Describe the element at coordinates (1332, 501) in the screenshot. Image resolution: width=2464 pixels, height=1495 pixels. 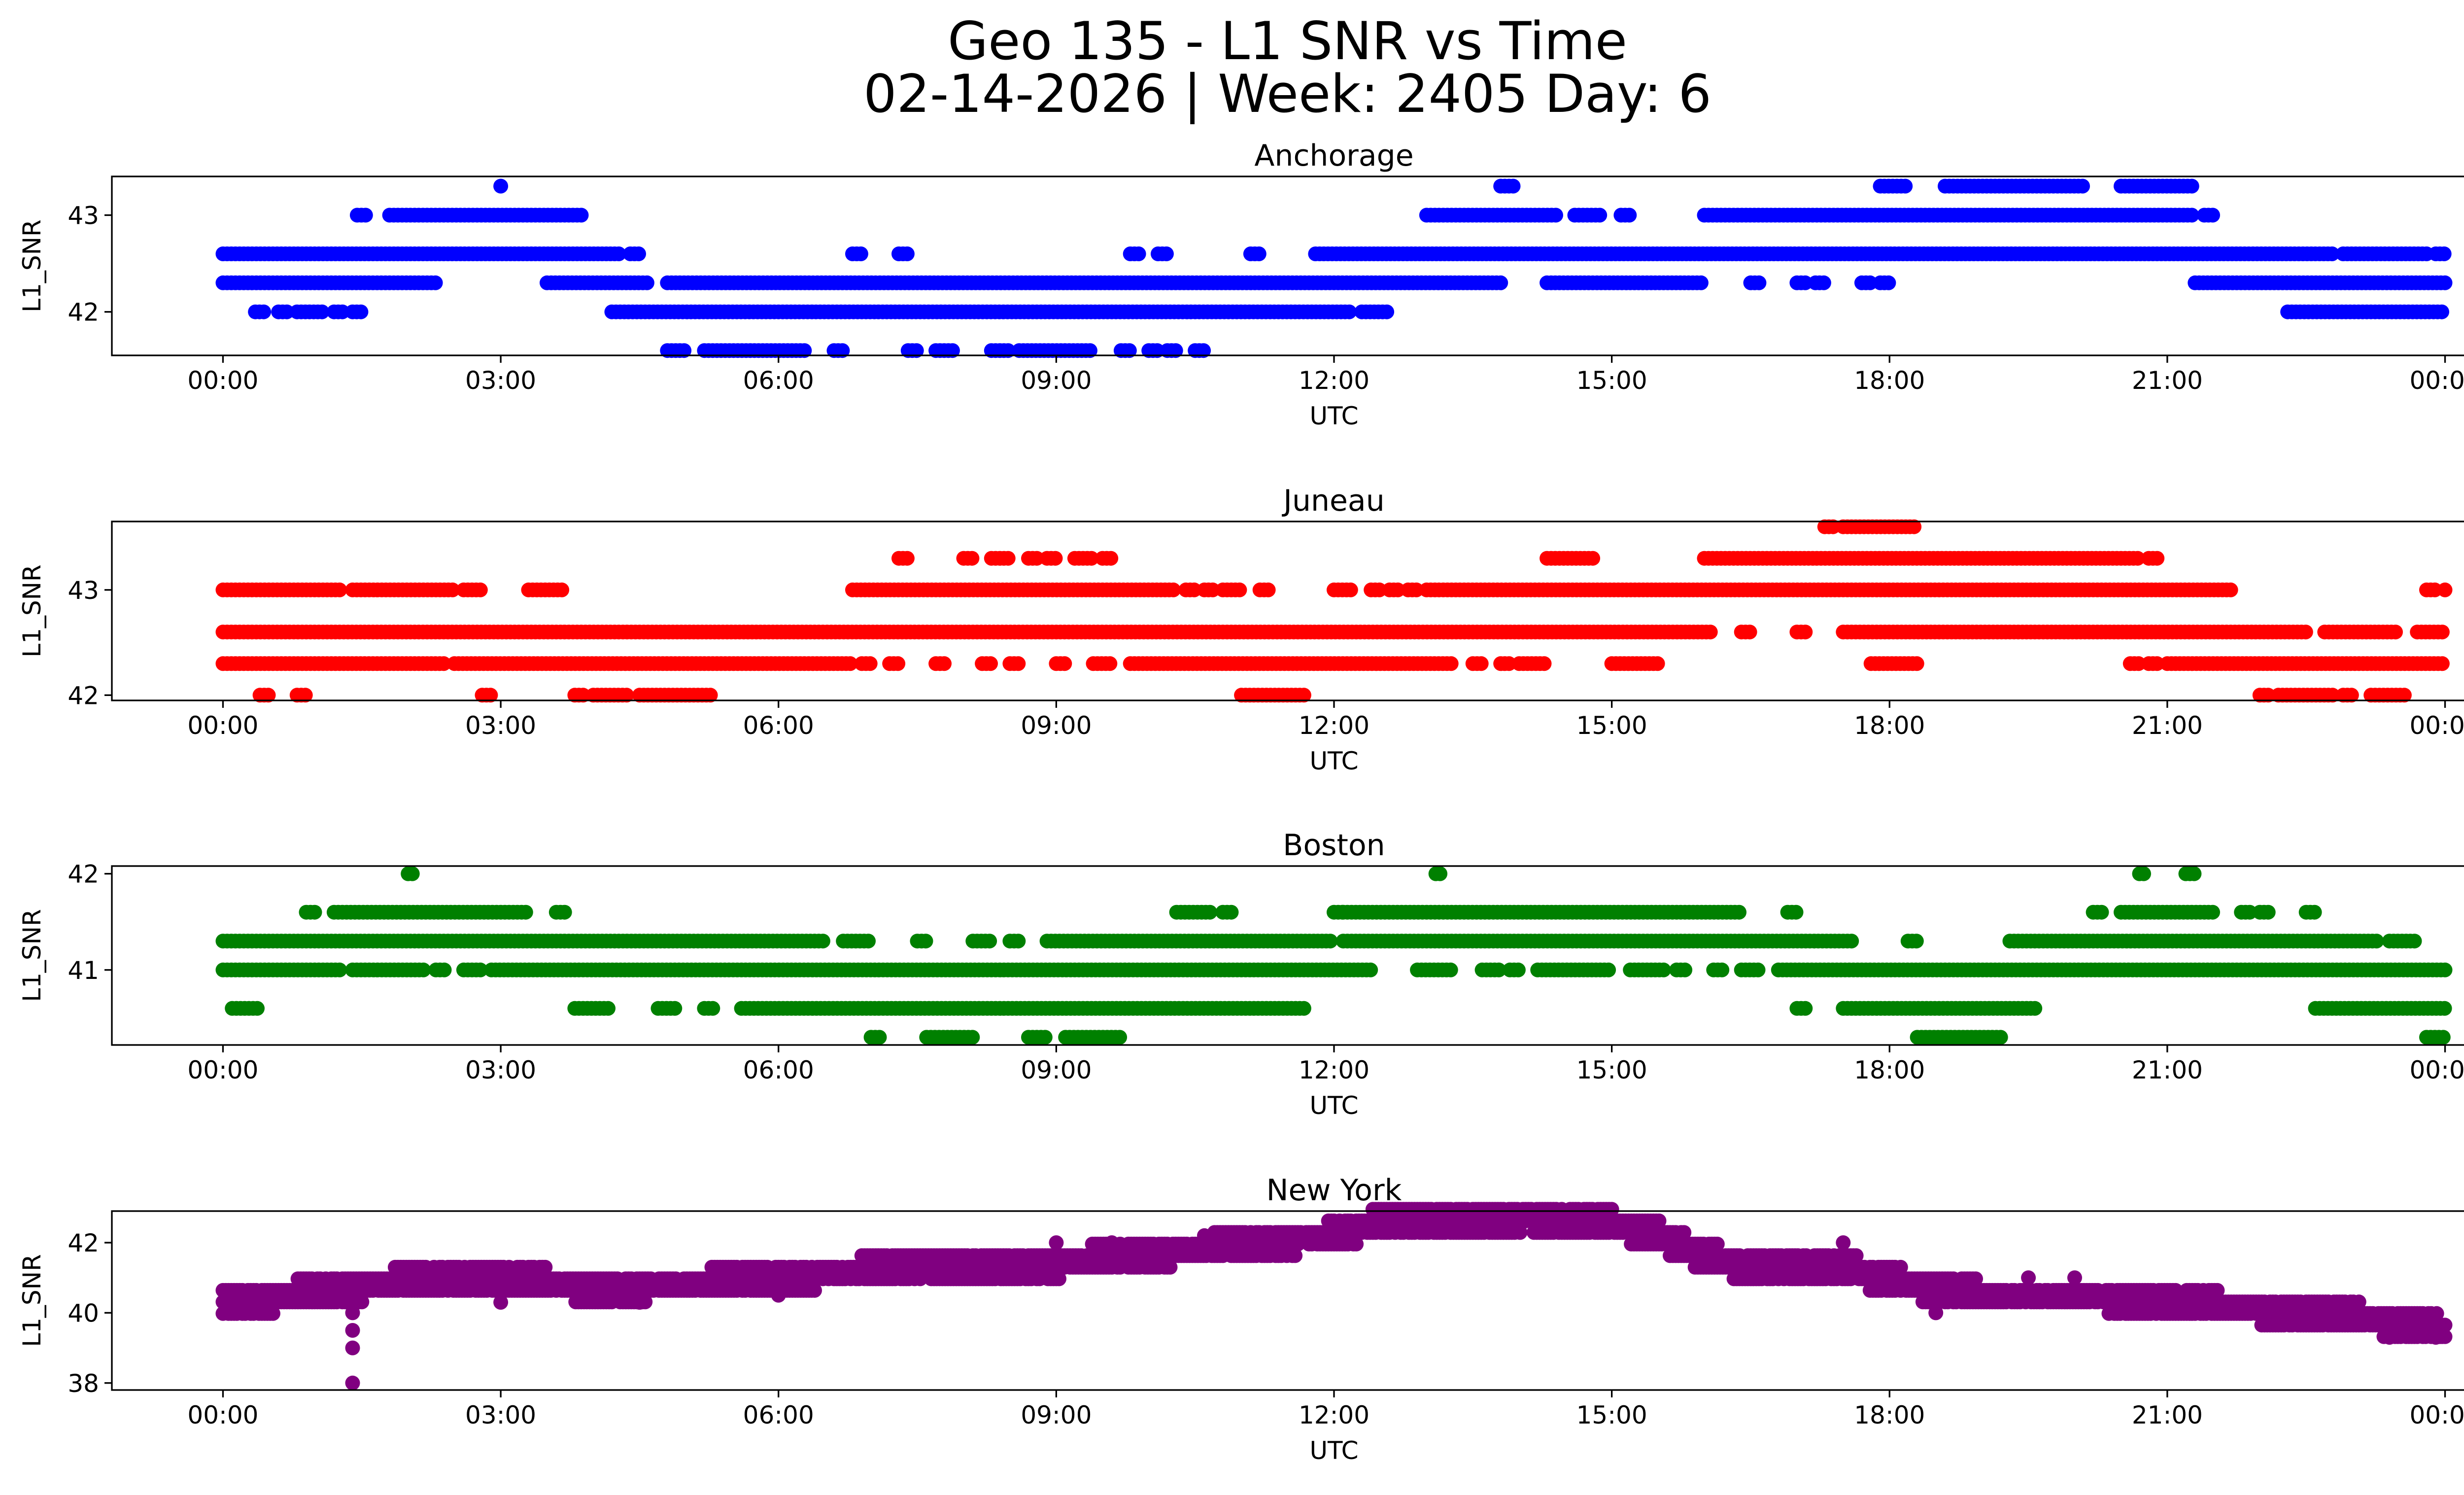
I see `panel-title: Juneau` at that location.